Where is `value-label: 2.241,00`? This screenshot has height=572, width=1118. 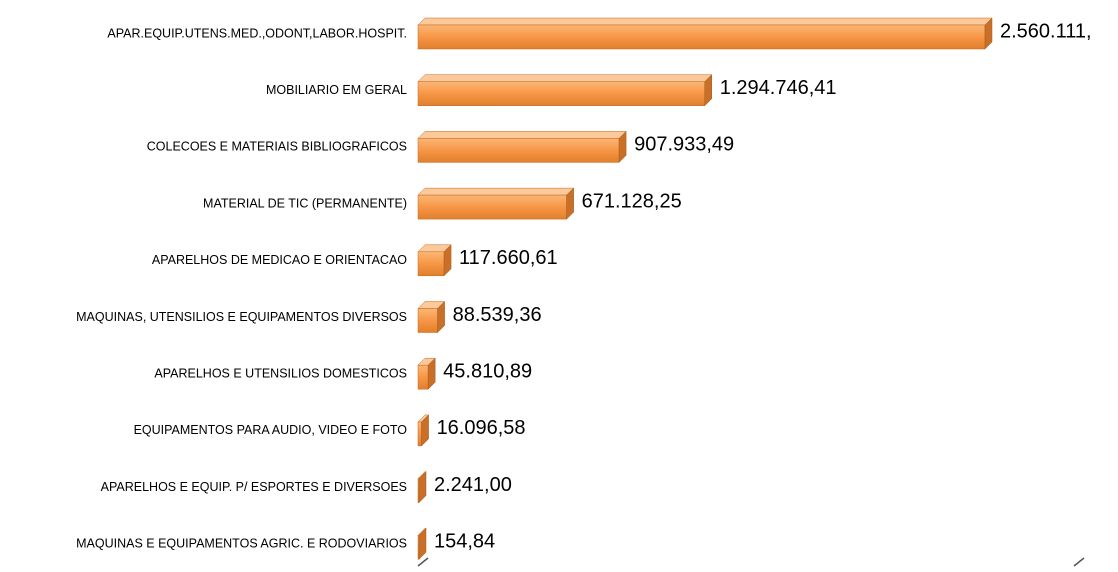 value-label: 2.241,00 is located at coordinates (473, 485).